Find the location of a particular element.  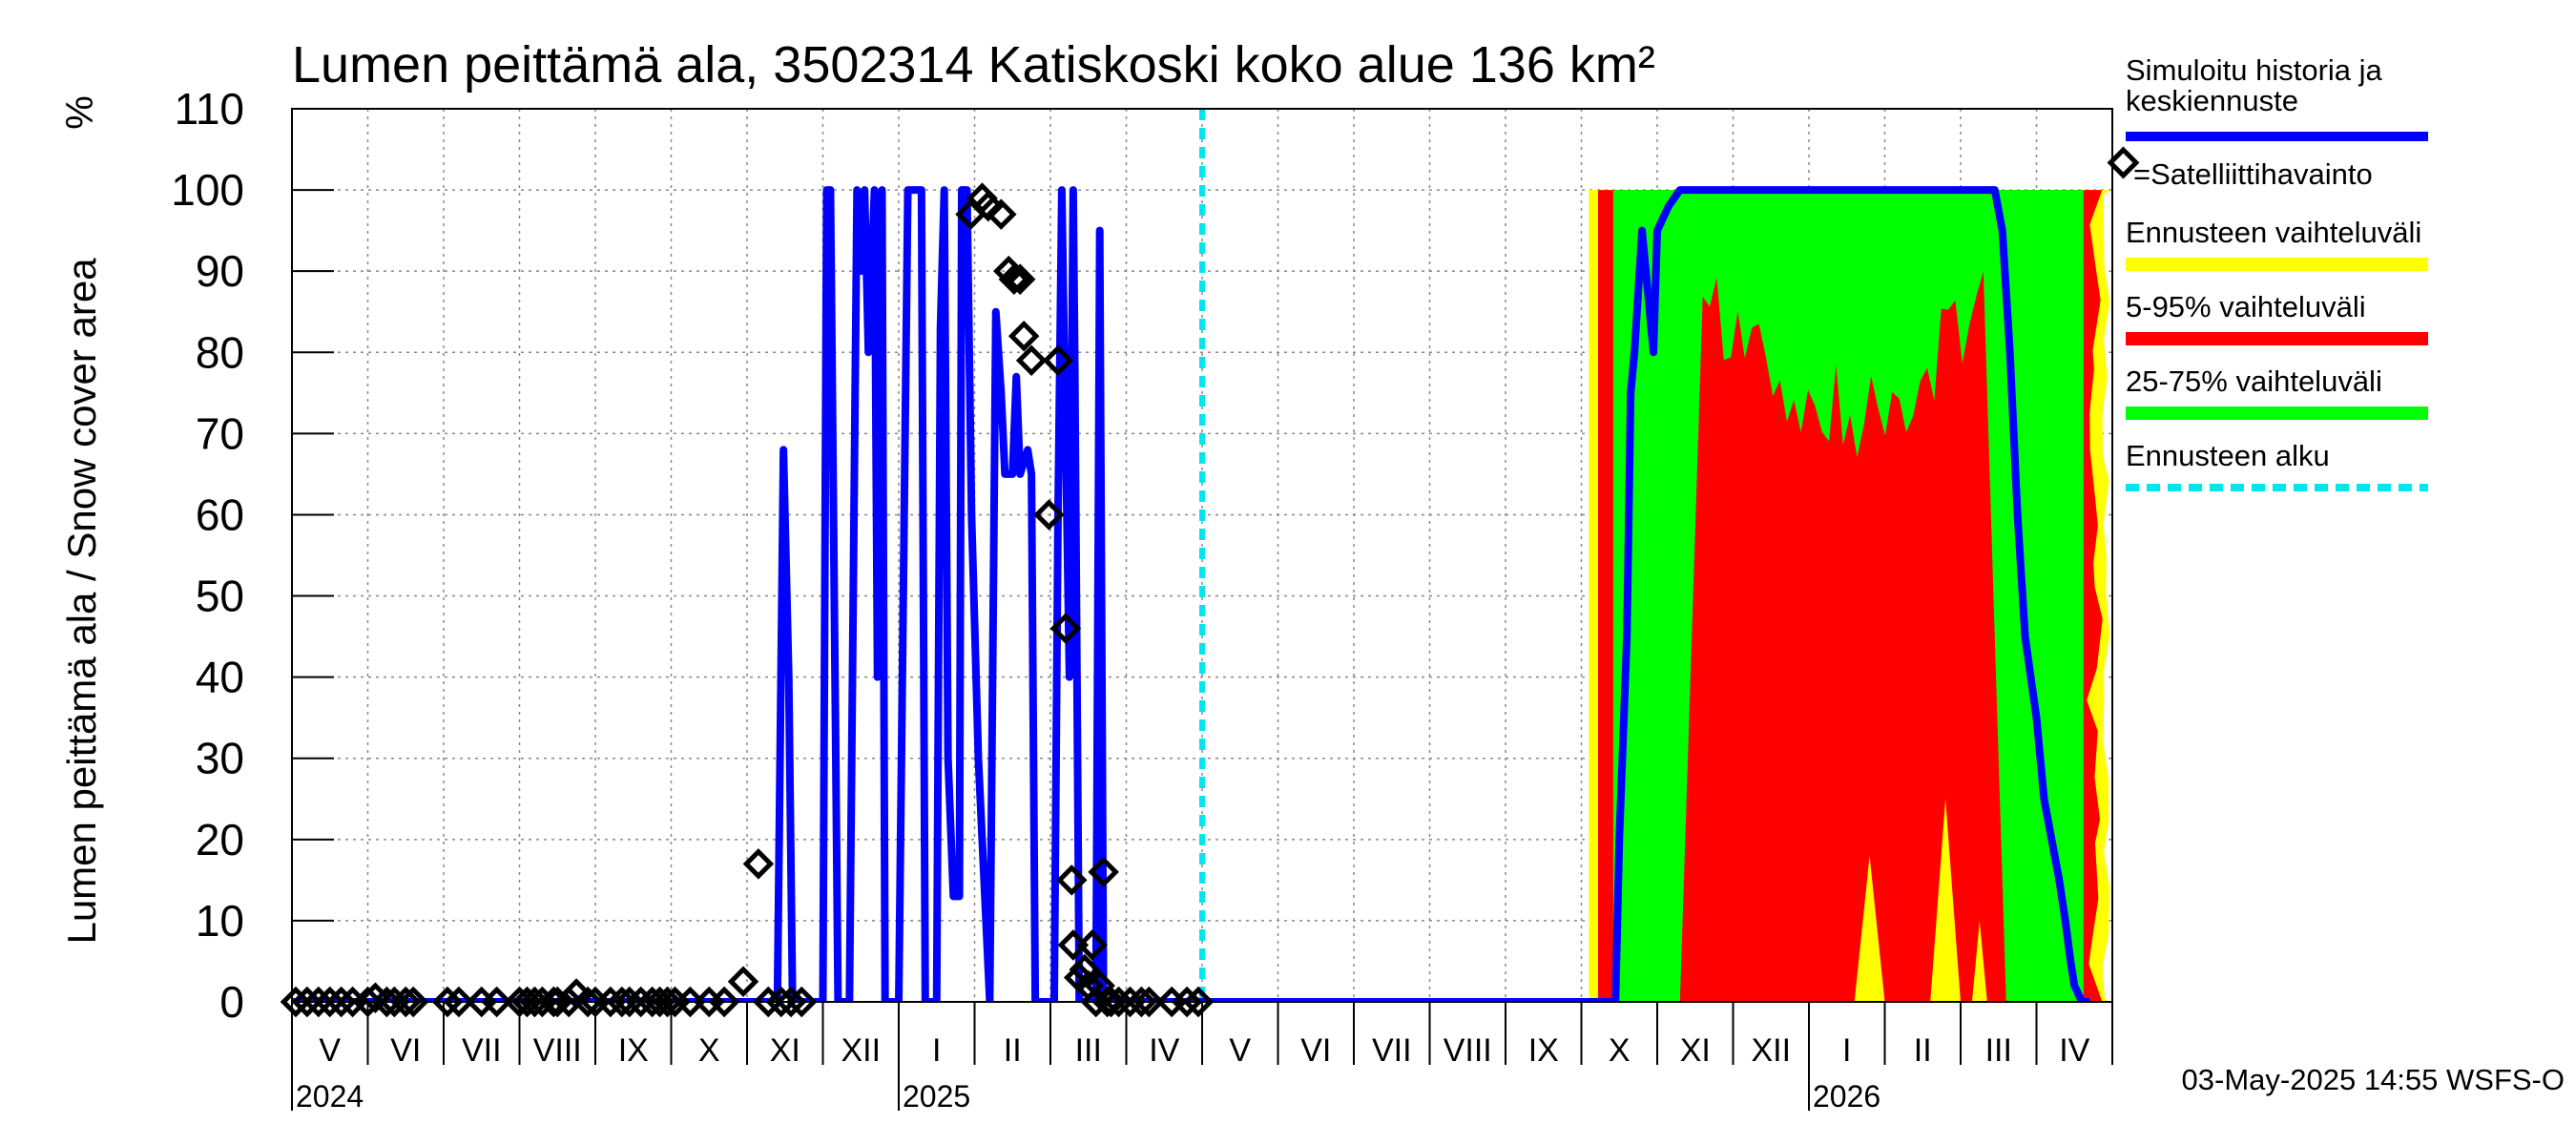

y-tick-label: 0 is located at coordinates (231, 1002).